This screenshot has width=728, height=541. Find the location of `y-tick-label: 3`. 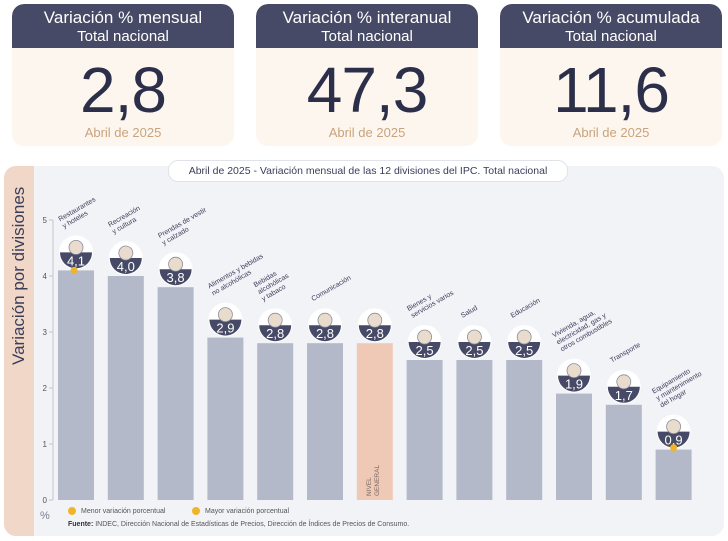

y-tick-label: 3 is located at coordinates (45, 332).